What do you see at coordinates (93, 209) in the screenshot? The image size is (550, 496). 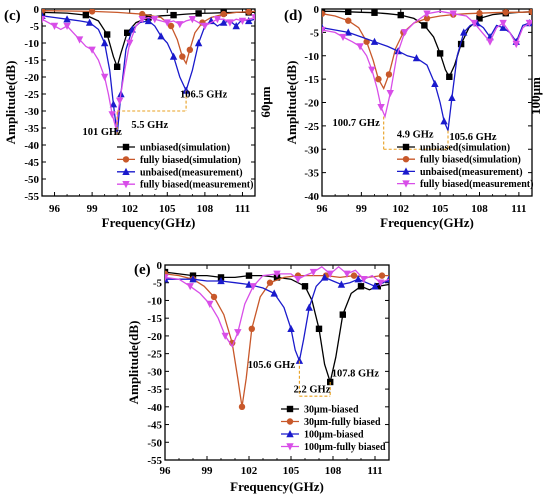 I see `x-tick-label: 99` at bounding box center [93, 209].